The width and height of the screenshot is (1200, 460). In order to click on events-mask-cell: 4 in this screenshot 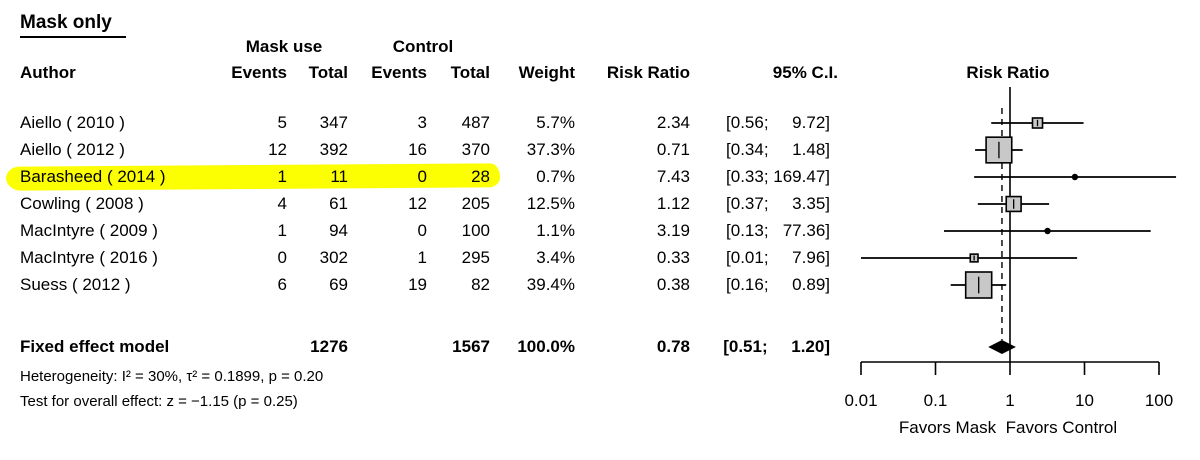, I will do `click(282, 203)`.